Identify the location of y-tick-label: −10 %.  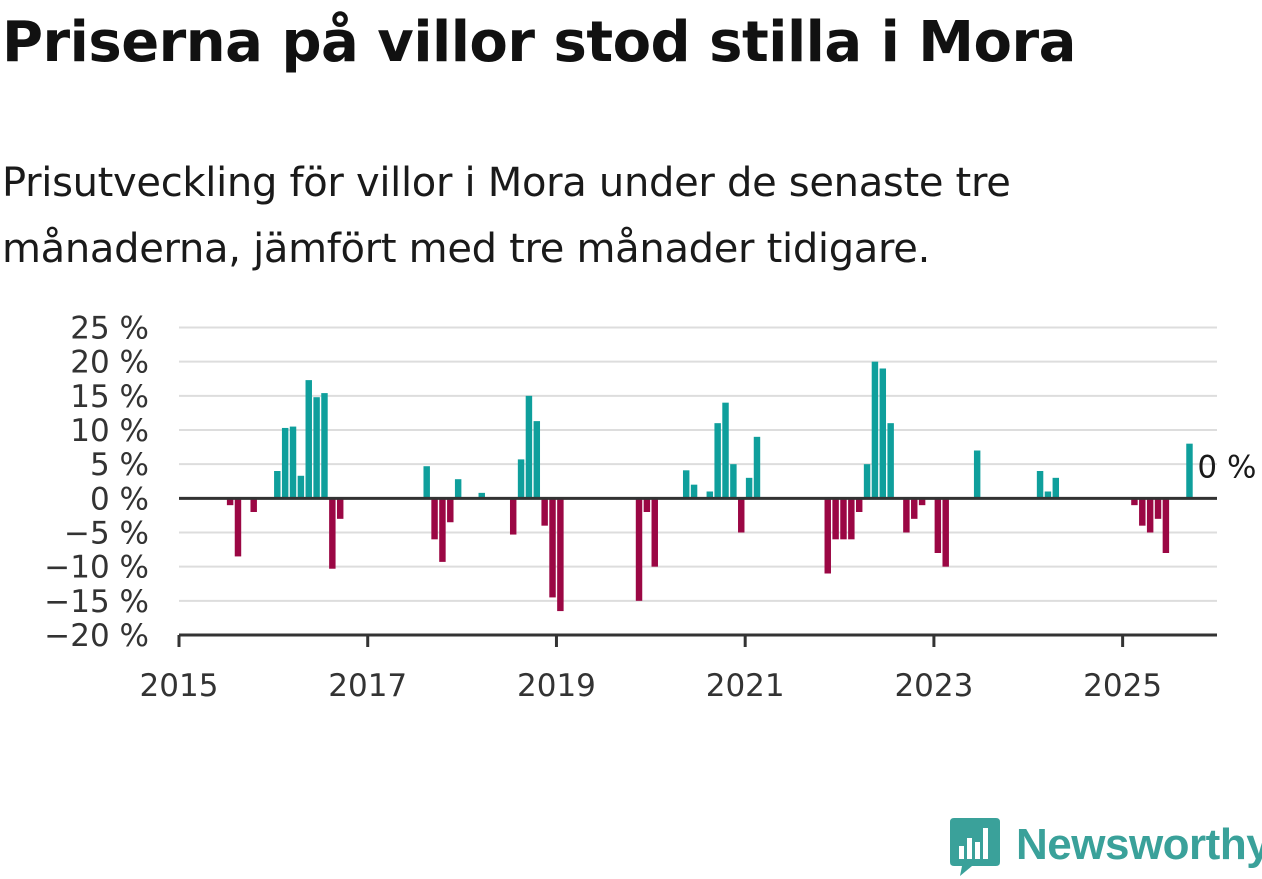
(96, 568).